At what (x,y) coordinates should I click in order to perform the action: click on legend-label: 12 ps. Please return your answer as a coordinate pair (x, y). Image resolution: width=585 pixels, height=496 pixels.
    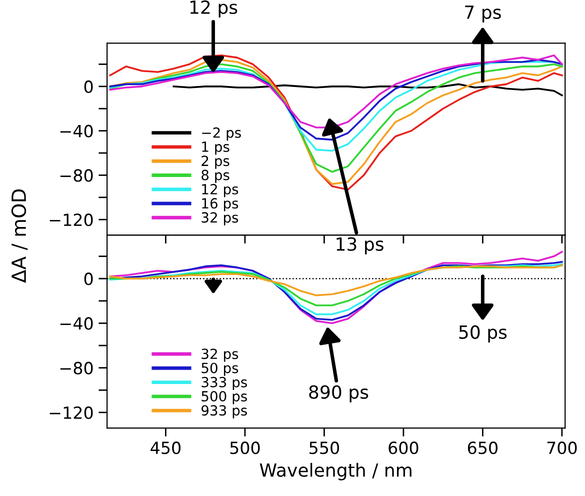
    Looking at the image, I should click on (220, 191).